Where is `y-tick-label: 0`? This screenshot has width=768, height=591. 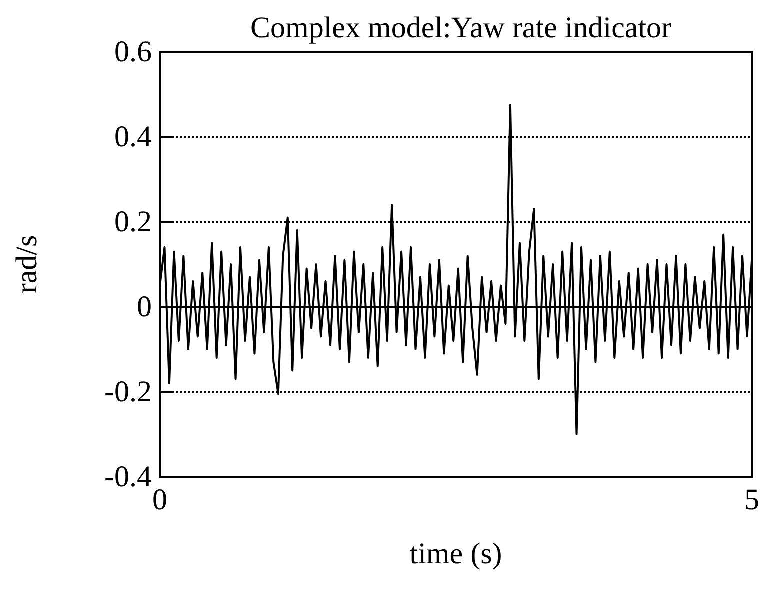 y-tick-label: 0 is located at coordinates (144, 307).